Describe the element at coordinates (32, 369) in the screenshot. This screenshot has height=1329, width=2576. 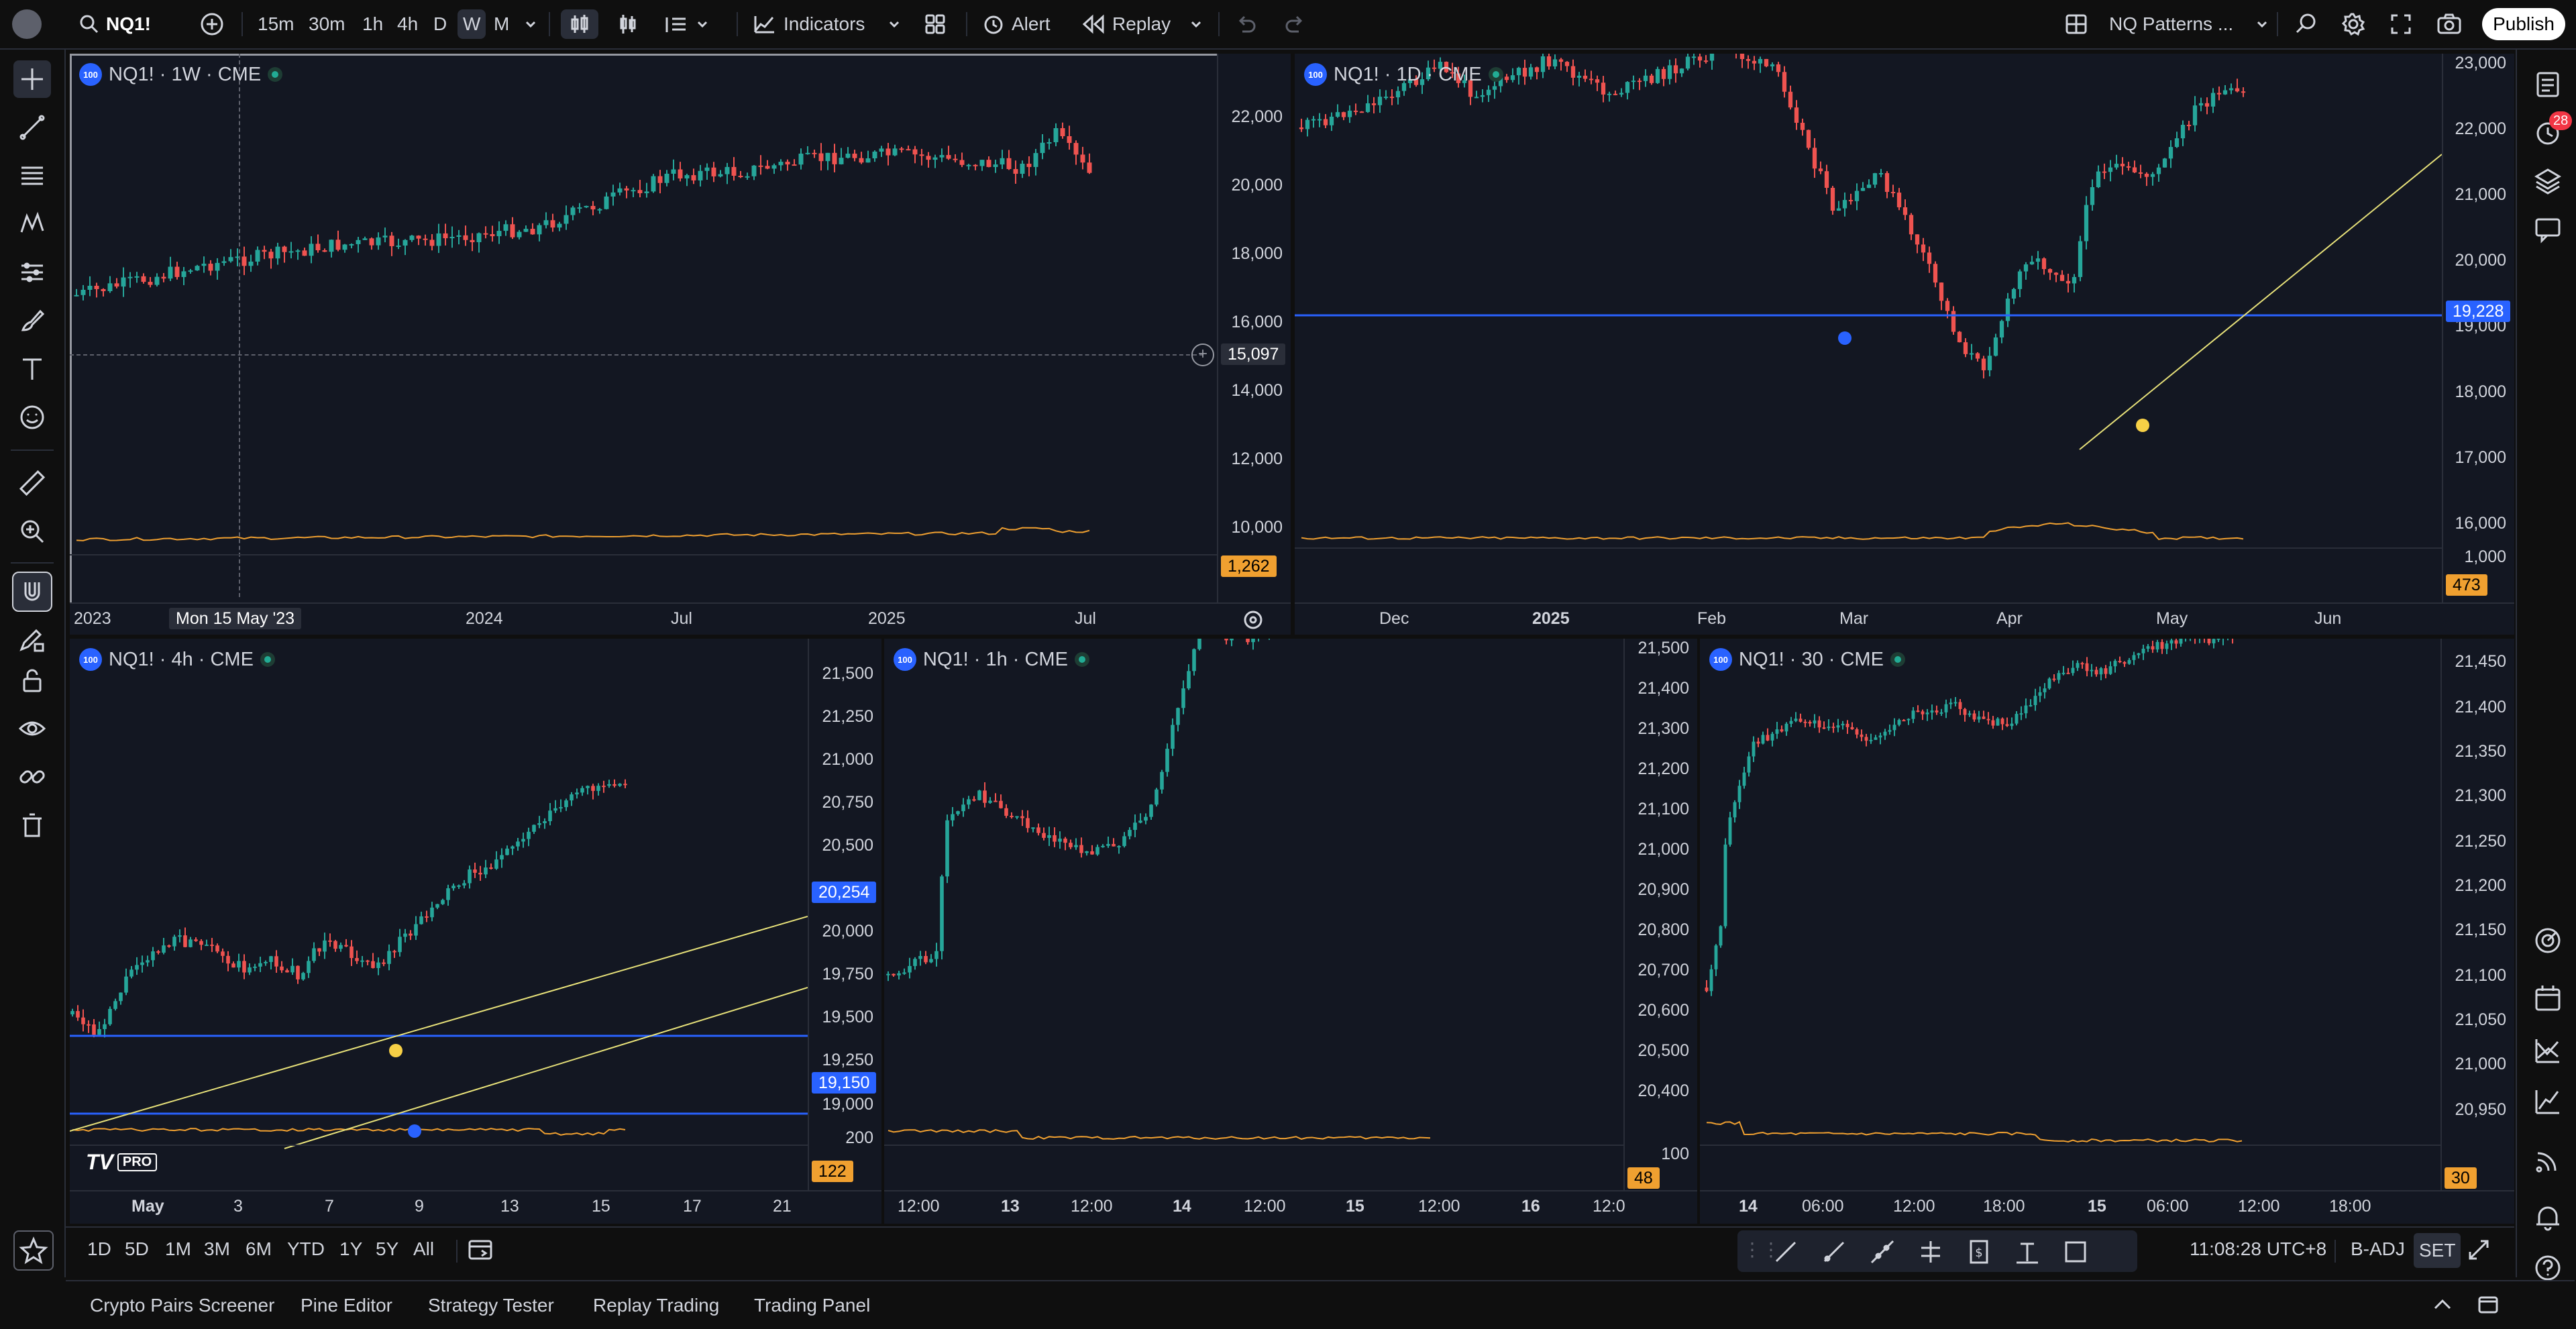
I see `text-tool` at that location.